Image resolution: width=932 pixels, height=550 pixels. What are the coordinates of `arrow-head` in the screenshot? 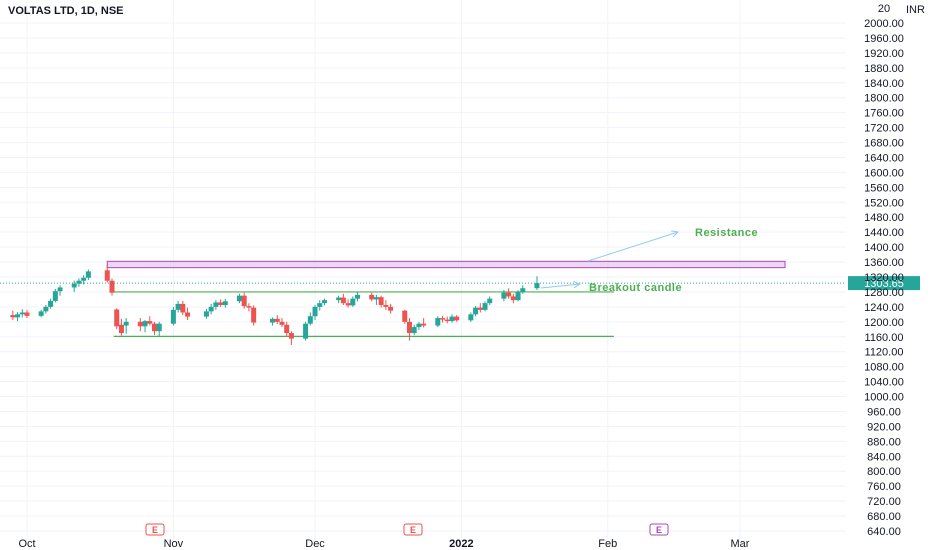 It's located at (577, 285).